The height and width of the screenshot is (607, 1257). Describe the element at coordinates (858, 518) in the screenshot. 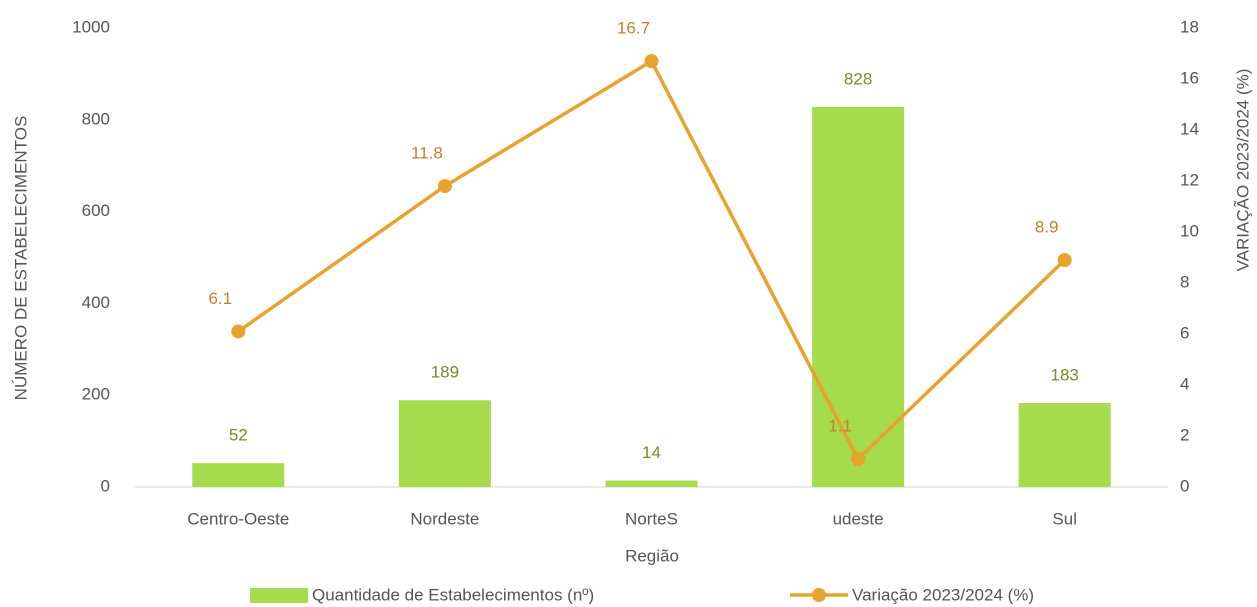

I see `x-tick-label: udeste` at that location.